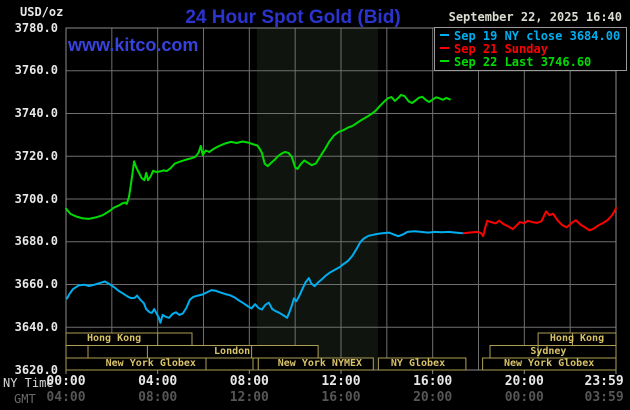 This screenshot has width=630, height=410. Describe the element at coordinates (265, 277) in the screenshot. I see `price-line-sep19` at that location.